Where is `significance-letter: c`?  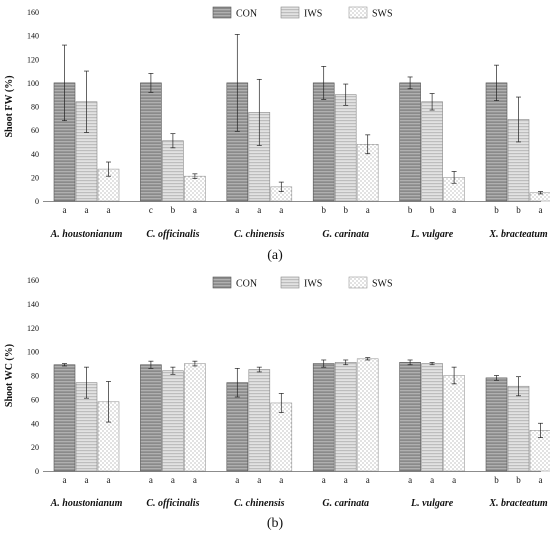 significance-letter: c is located at coordinates (151, 210).